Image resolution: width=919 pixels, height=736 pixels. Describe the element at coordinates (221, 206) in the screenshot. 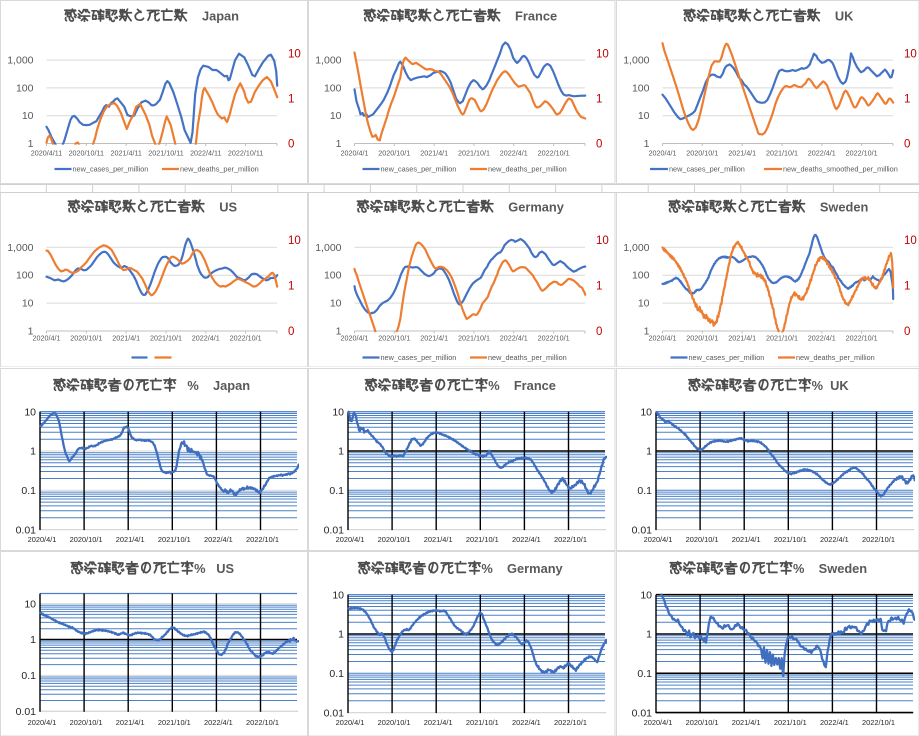

I see `svg-text: US` at that location.